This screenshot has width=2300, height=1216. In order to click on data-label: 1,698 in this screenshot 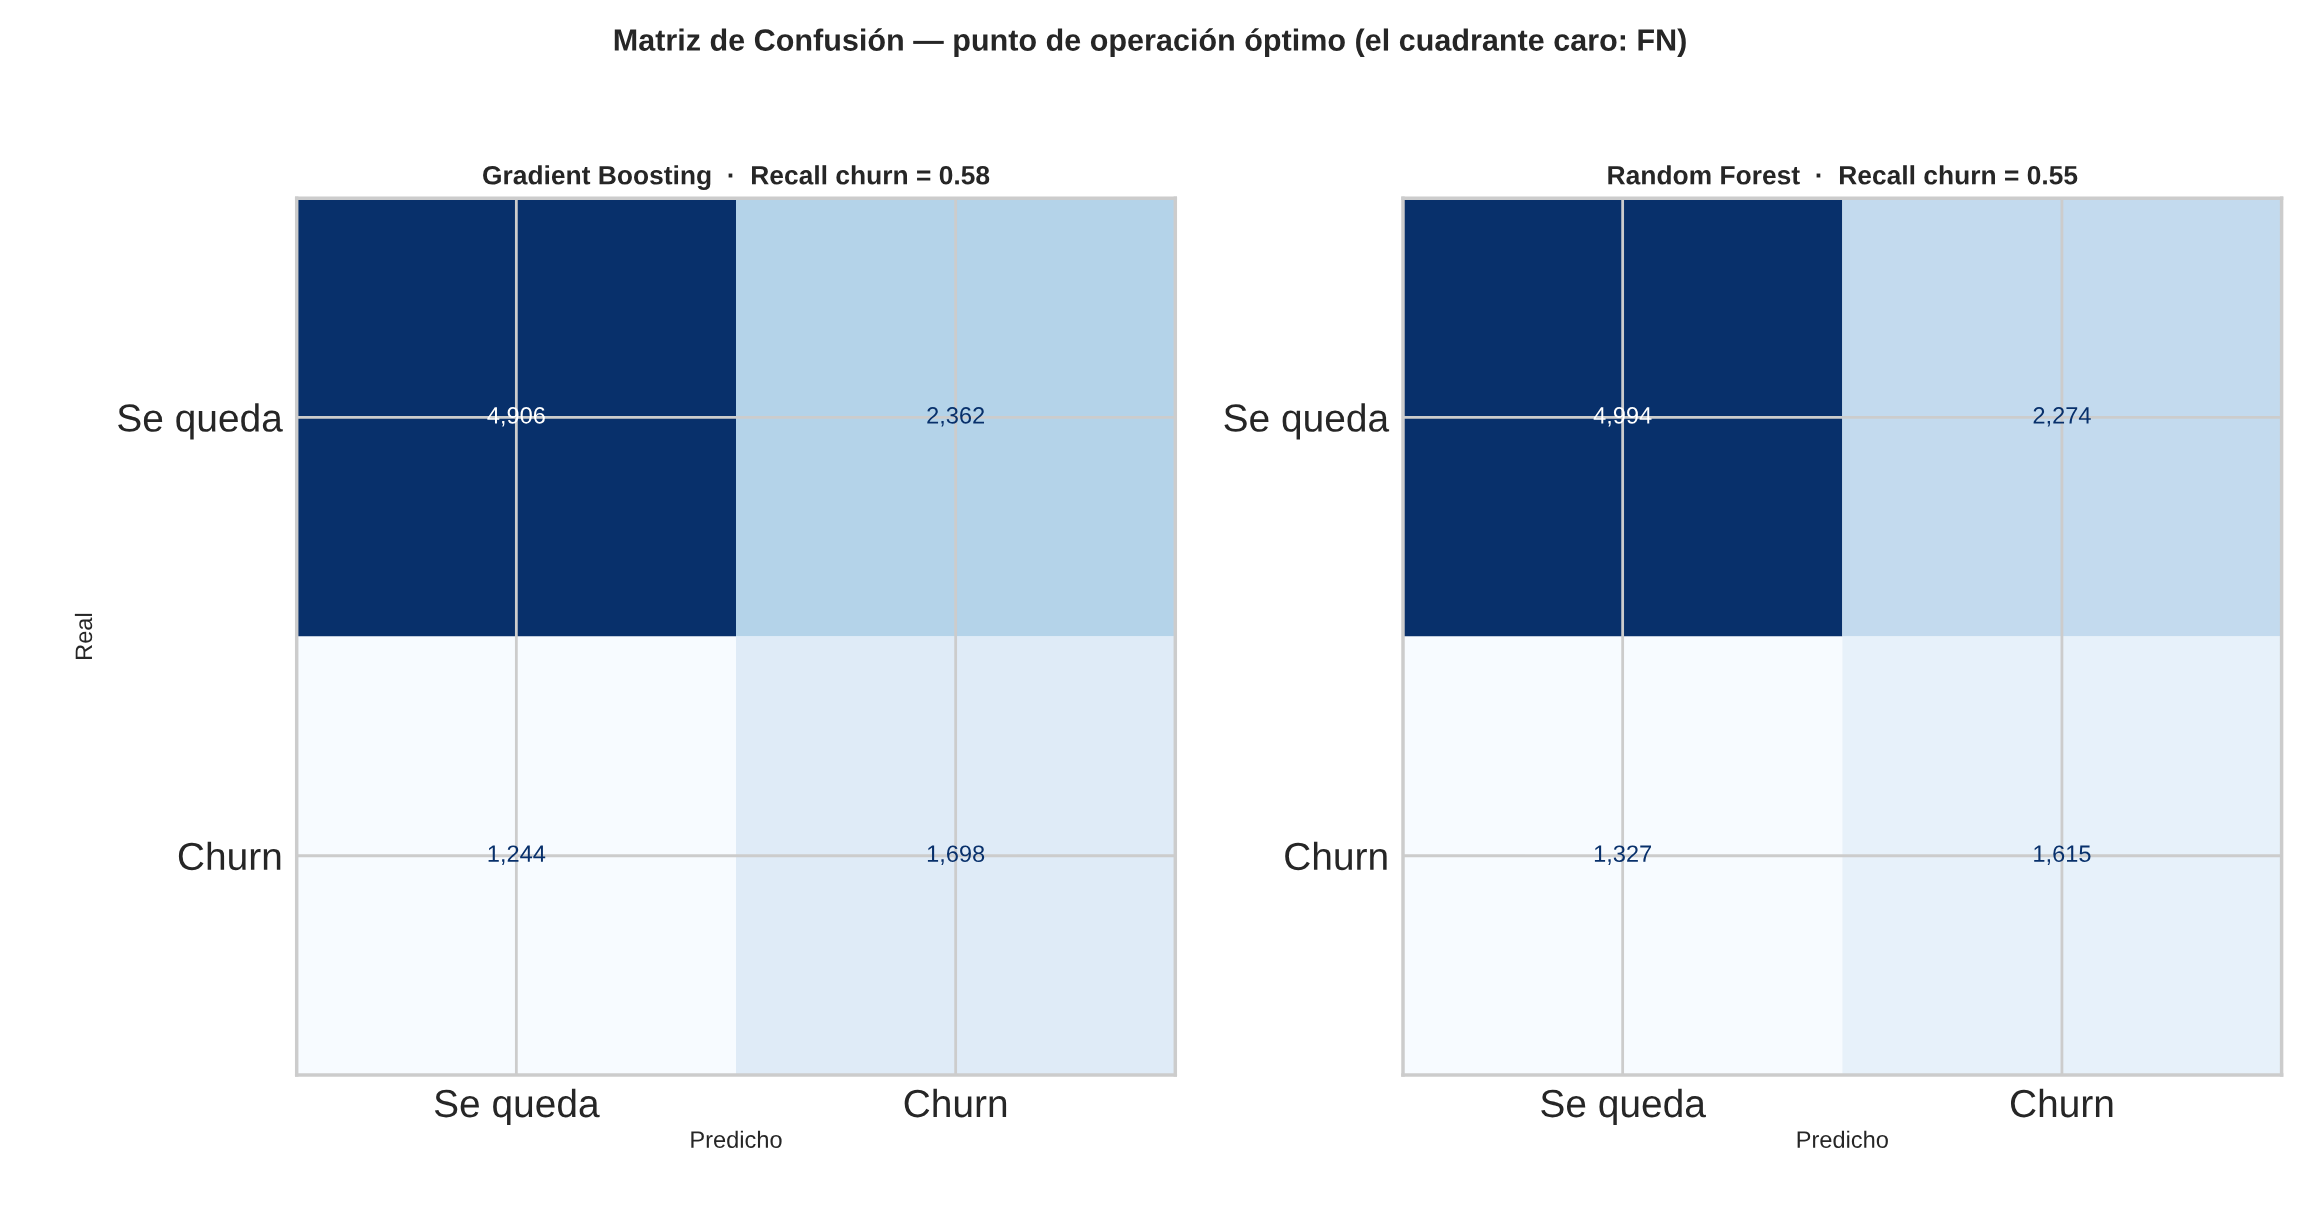, I will do `click(956, 855)`.